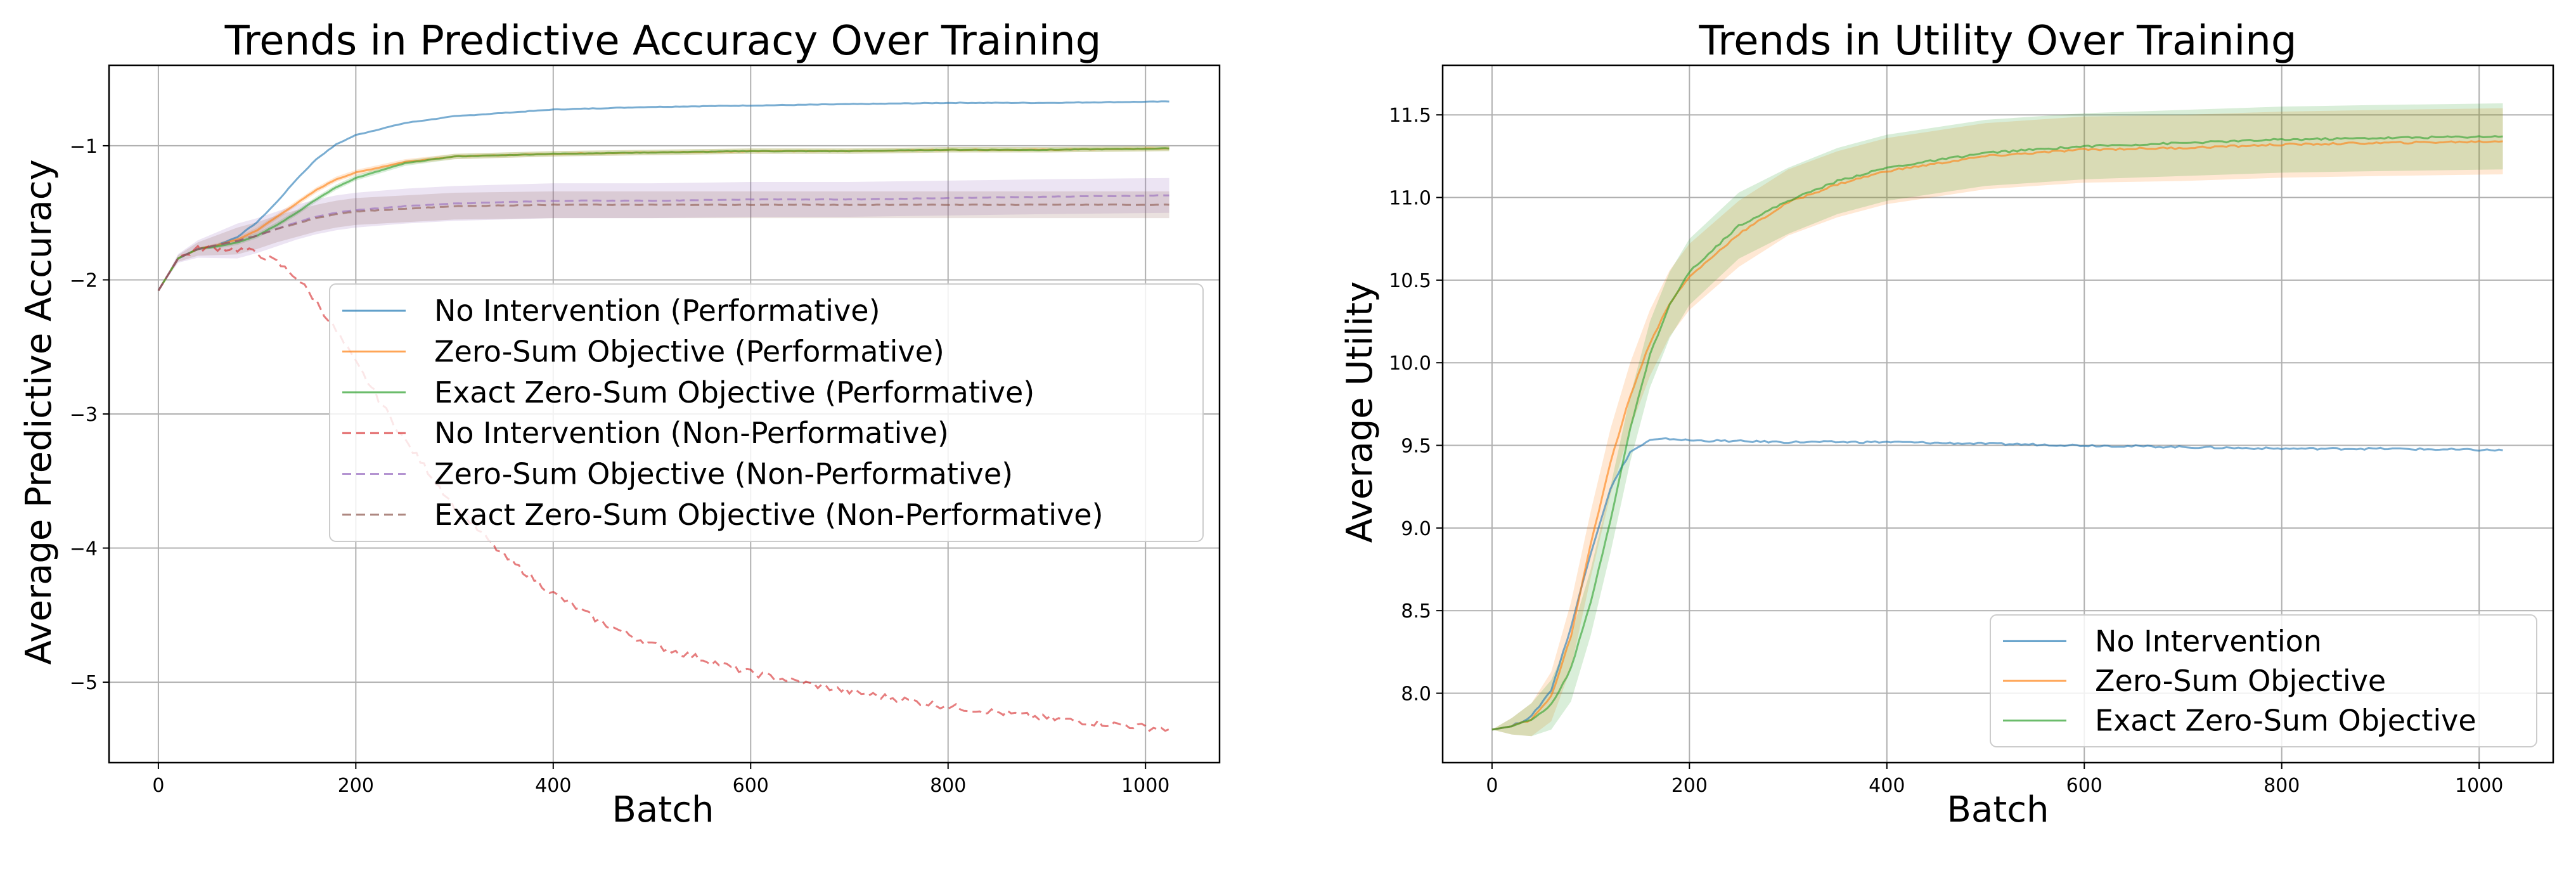 This screenshot has width=2576, height=885. What do you see at coordinates (1410, 199) in the screenshot?
I see `y-tick-label: 11.0` at bounding box center [1410, 199].